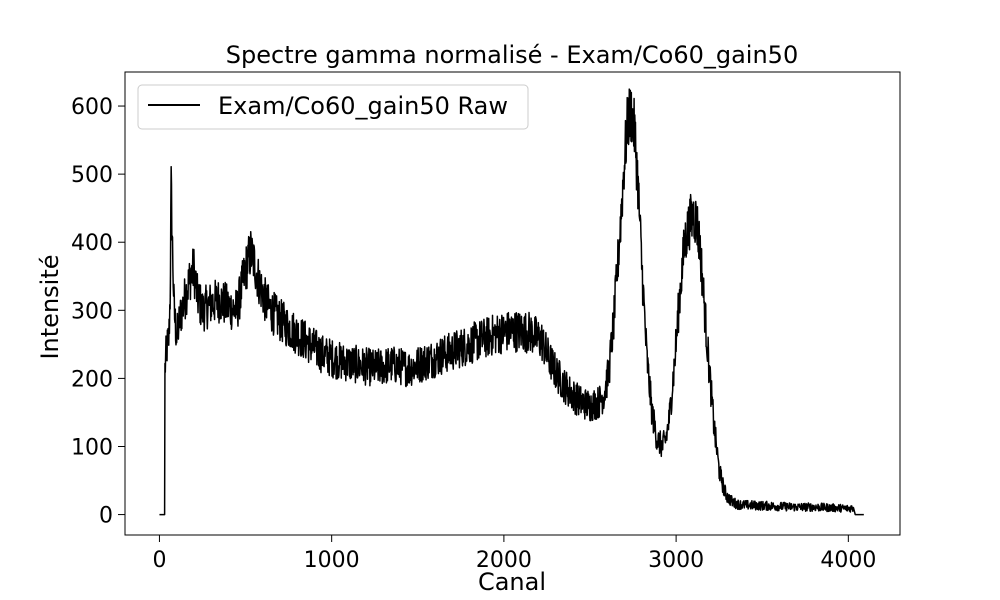 This screenshot has height=600, width=1000. What do you see at coordinates (159, 560) in the screenshot?
I see `x-tick-label-0: 0` at bounding box center [159, 560].